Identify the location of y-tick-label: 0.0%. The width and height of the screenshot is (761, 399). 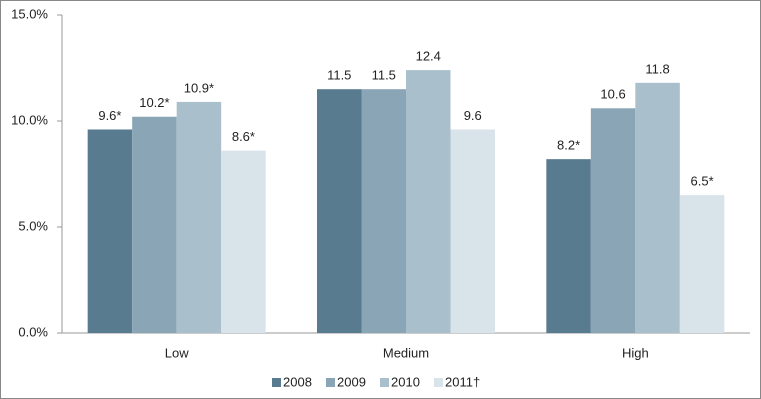
(33, 331).